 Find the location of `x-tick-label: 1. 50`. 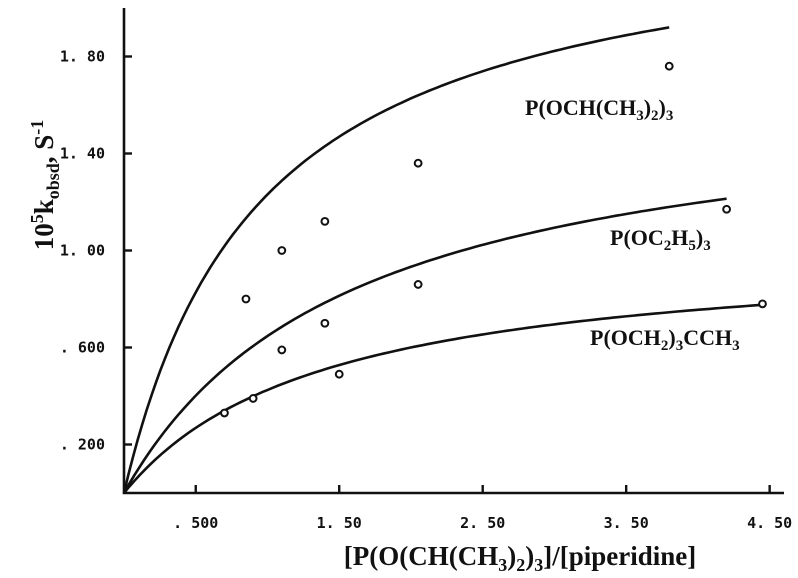

x-tick-label: 1. 50 is located at coordinates (339, 523).